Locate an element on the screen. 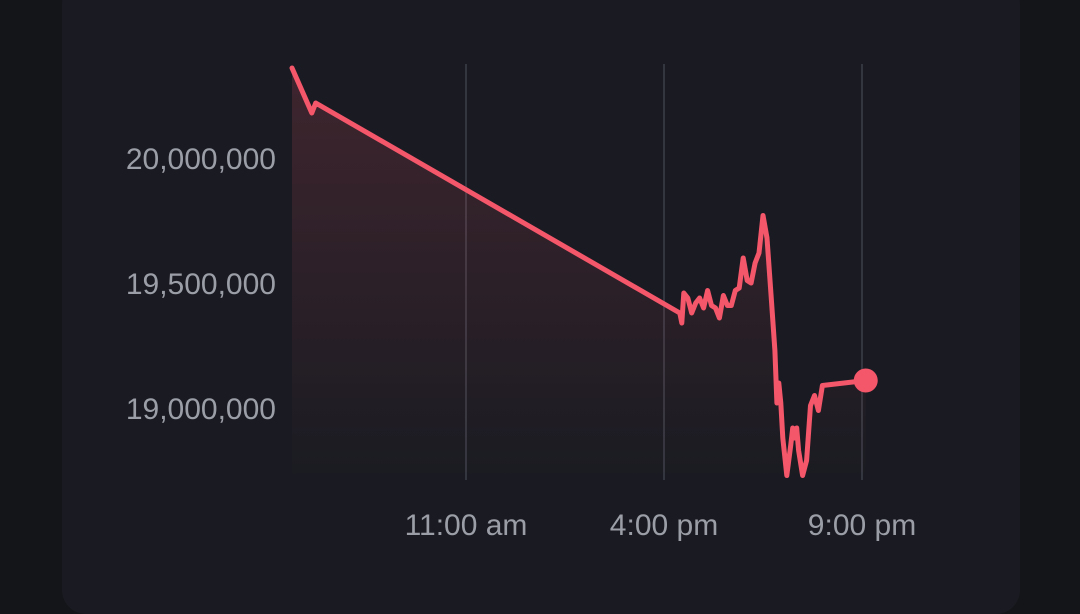  y-tick-label: 19,000,000 is located at coordinates (201, 409).